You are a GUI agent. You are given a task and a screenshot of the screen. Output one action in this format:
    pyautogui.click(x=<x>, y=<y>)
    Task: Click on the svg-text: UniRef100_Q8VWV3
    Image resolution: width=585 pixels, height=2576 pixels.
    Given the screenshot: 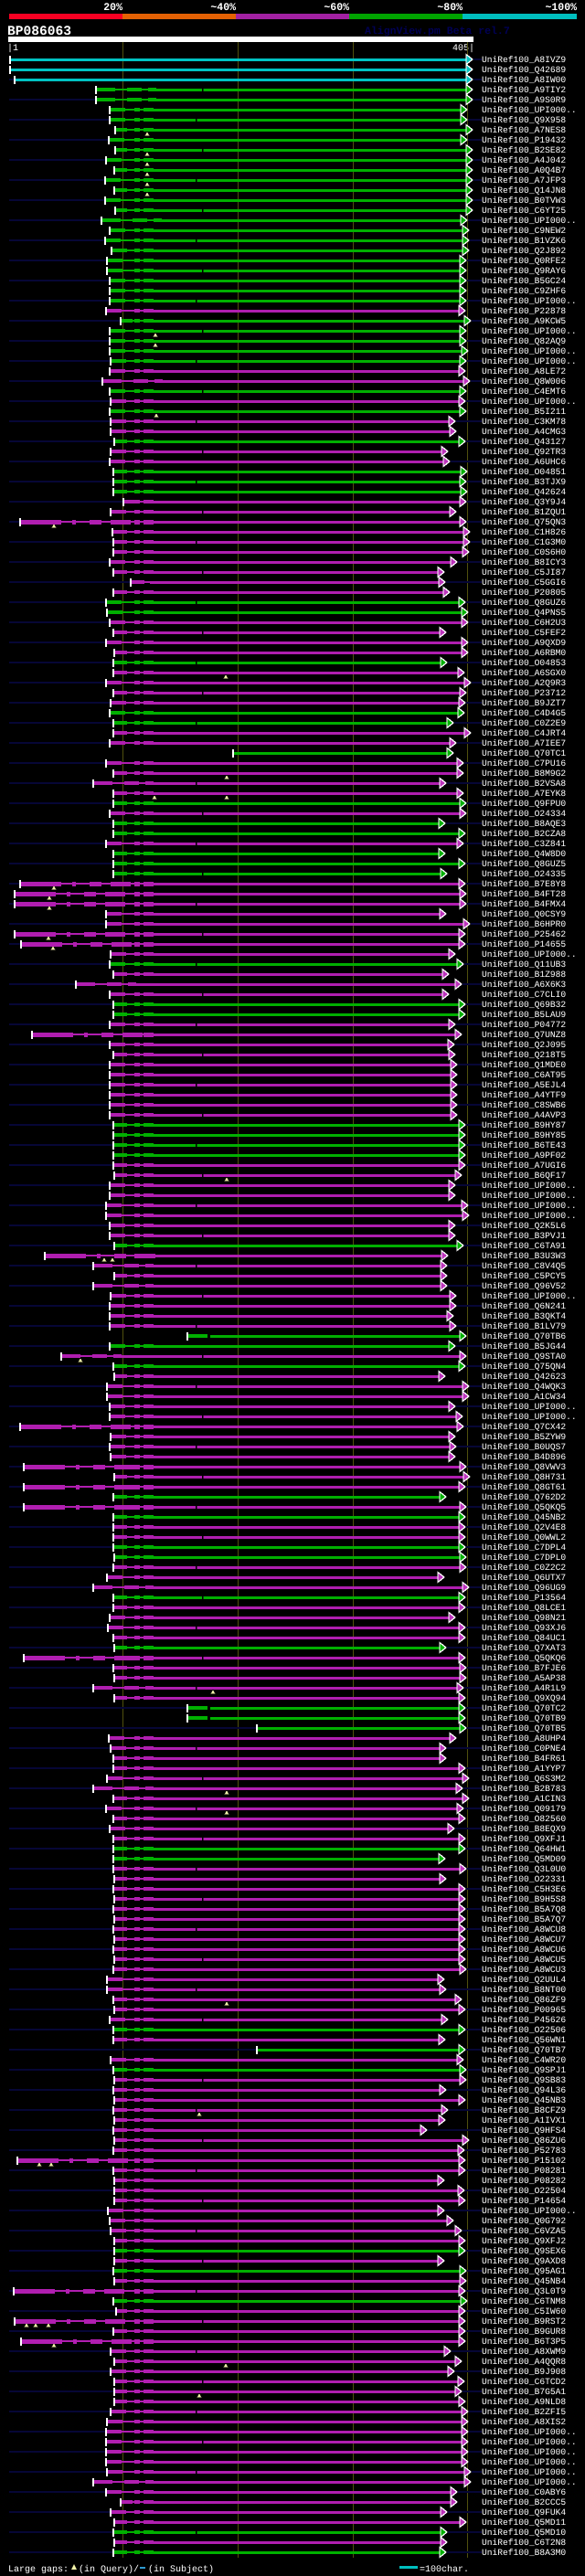 What is the action you would take?
    pyautogui.click(x=524, y=1467)
    